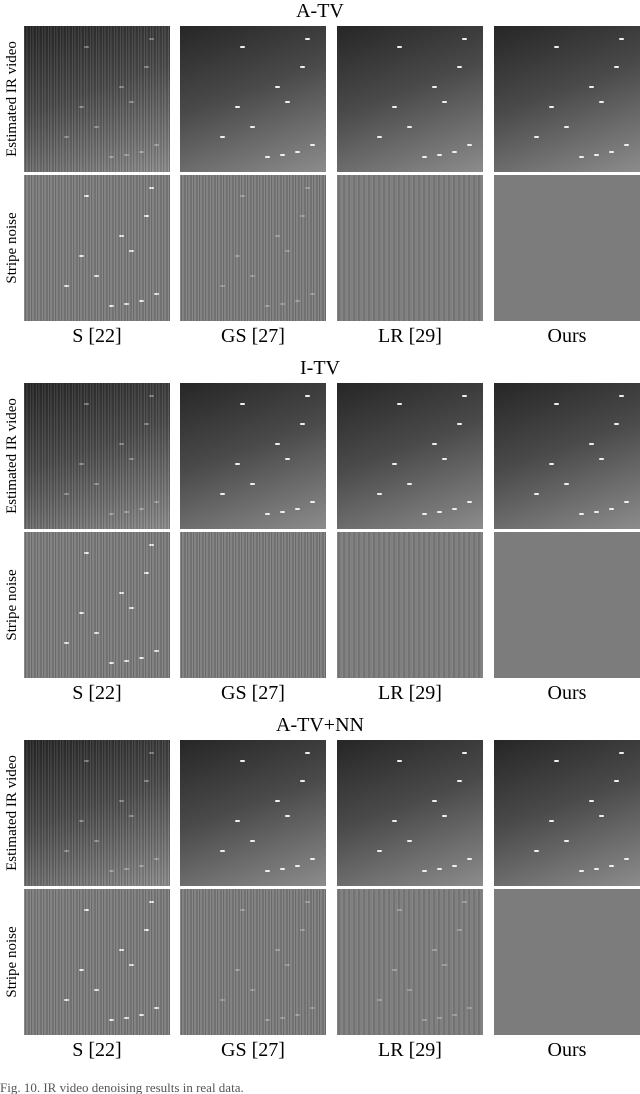 The width and height of the screenshot is (640, 1094). I want to click on row-label: Estimated IR video, so click(12, 99).